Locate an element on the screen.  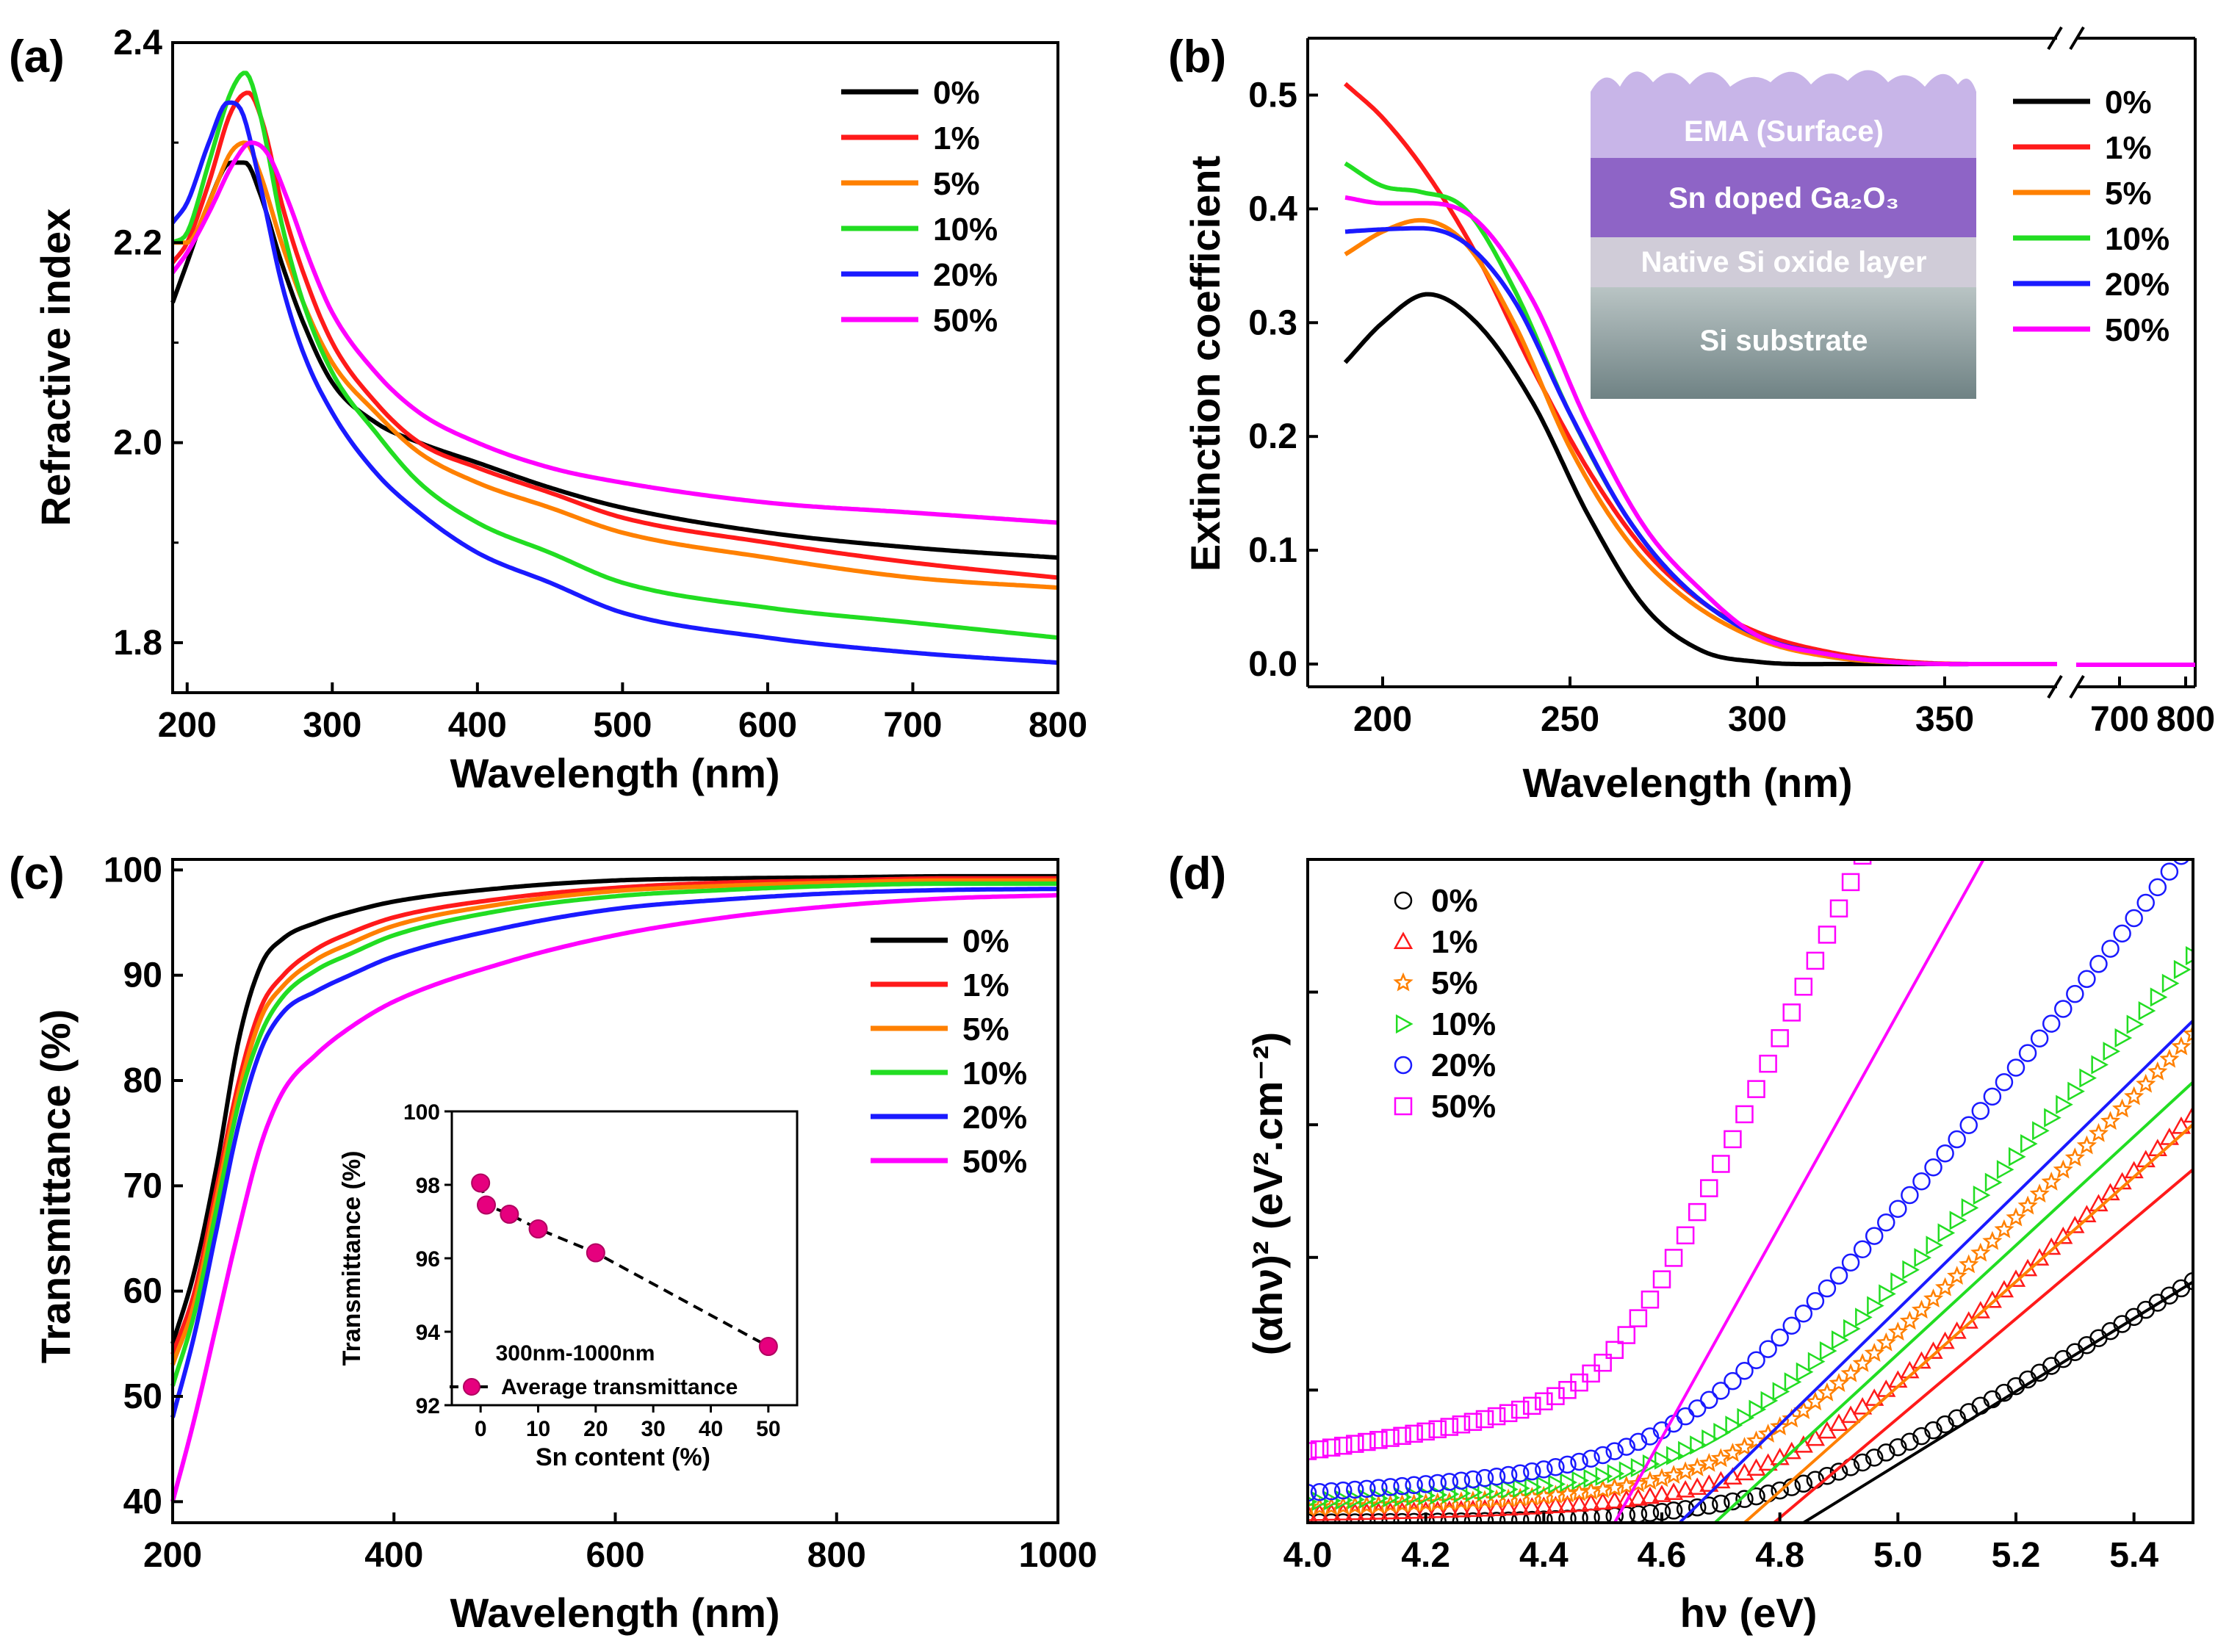
panel-d-fit-line-50% is located at coordinates (1800, 1191).